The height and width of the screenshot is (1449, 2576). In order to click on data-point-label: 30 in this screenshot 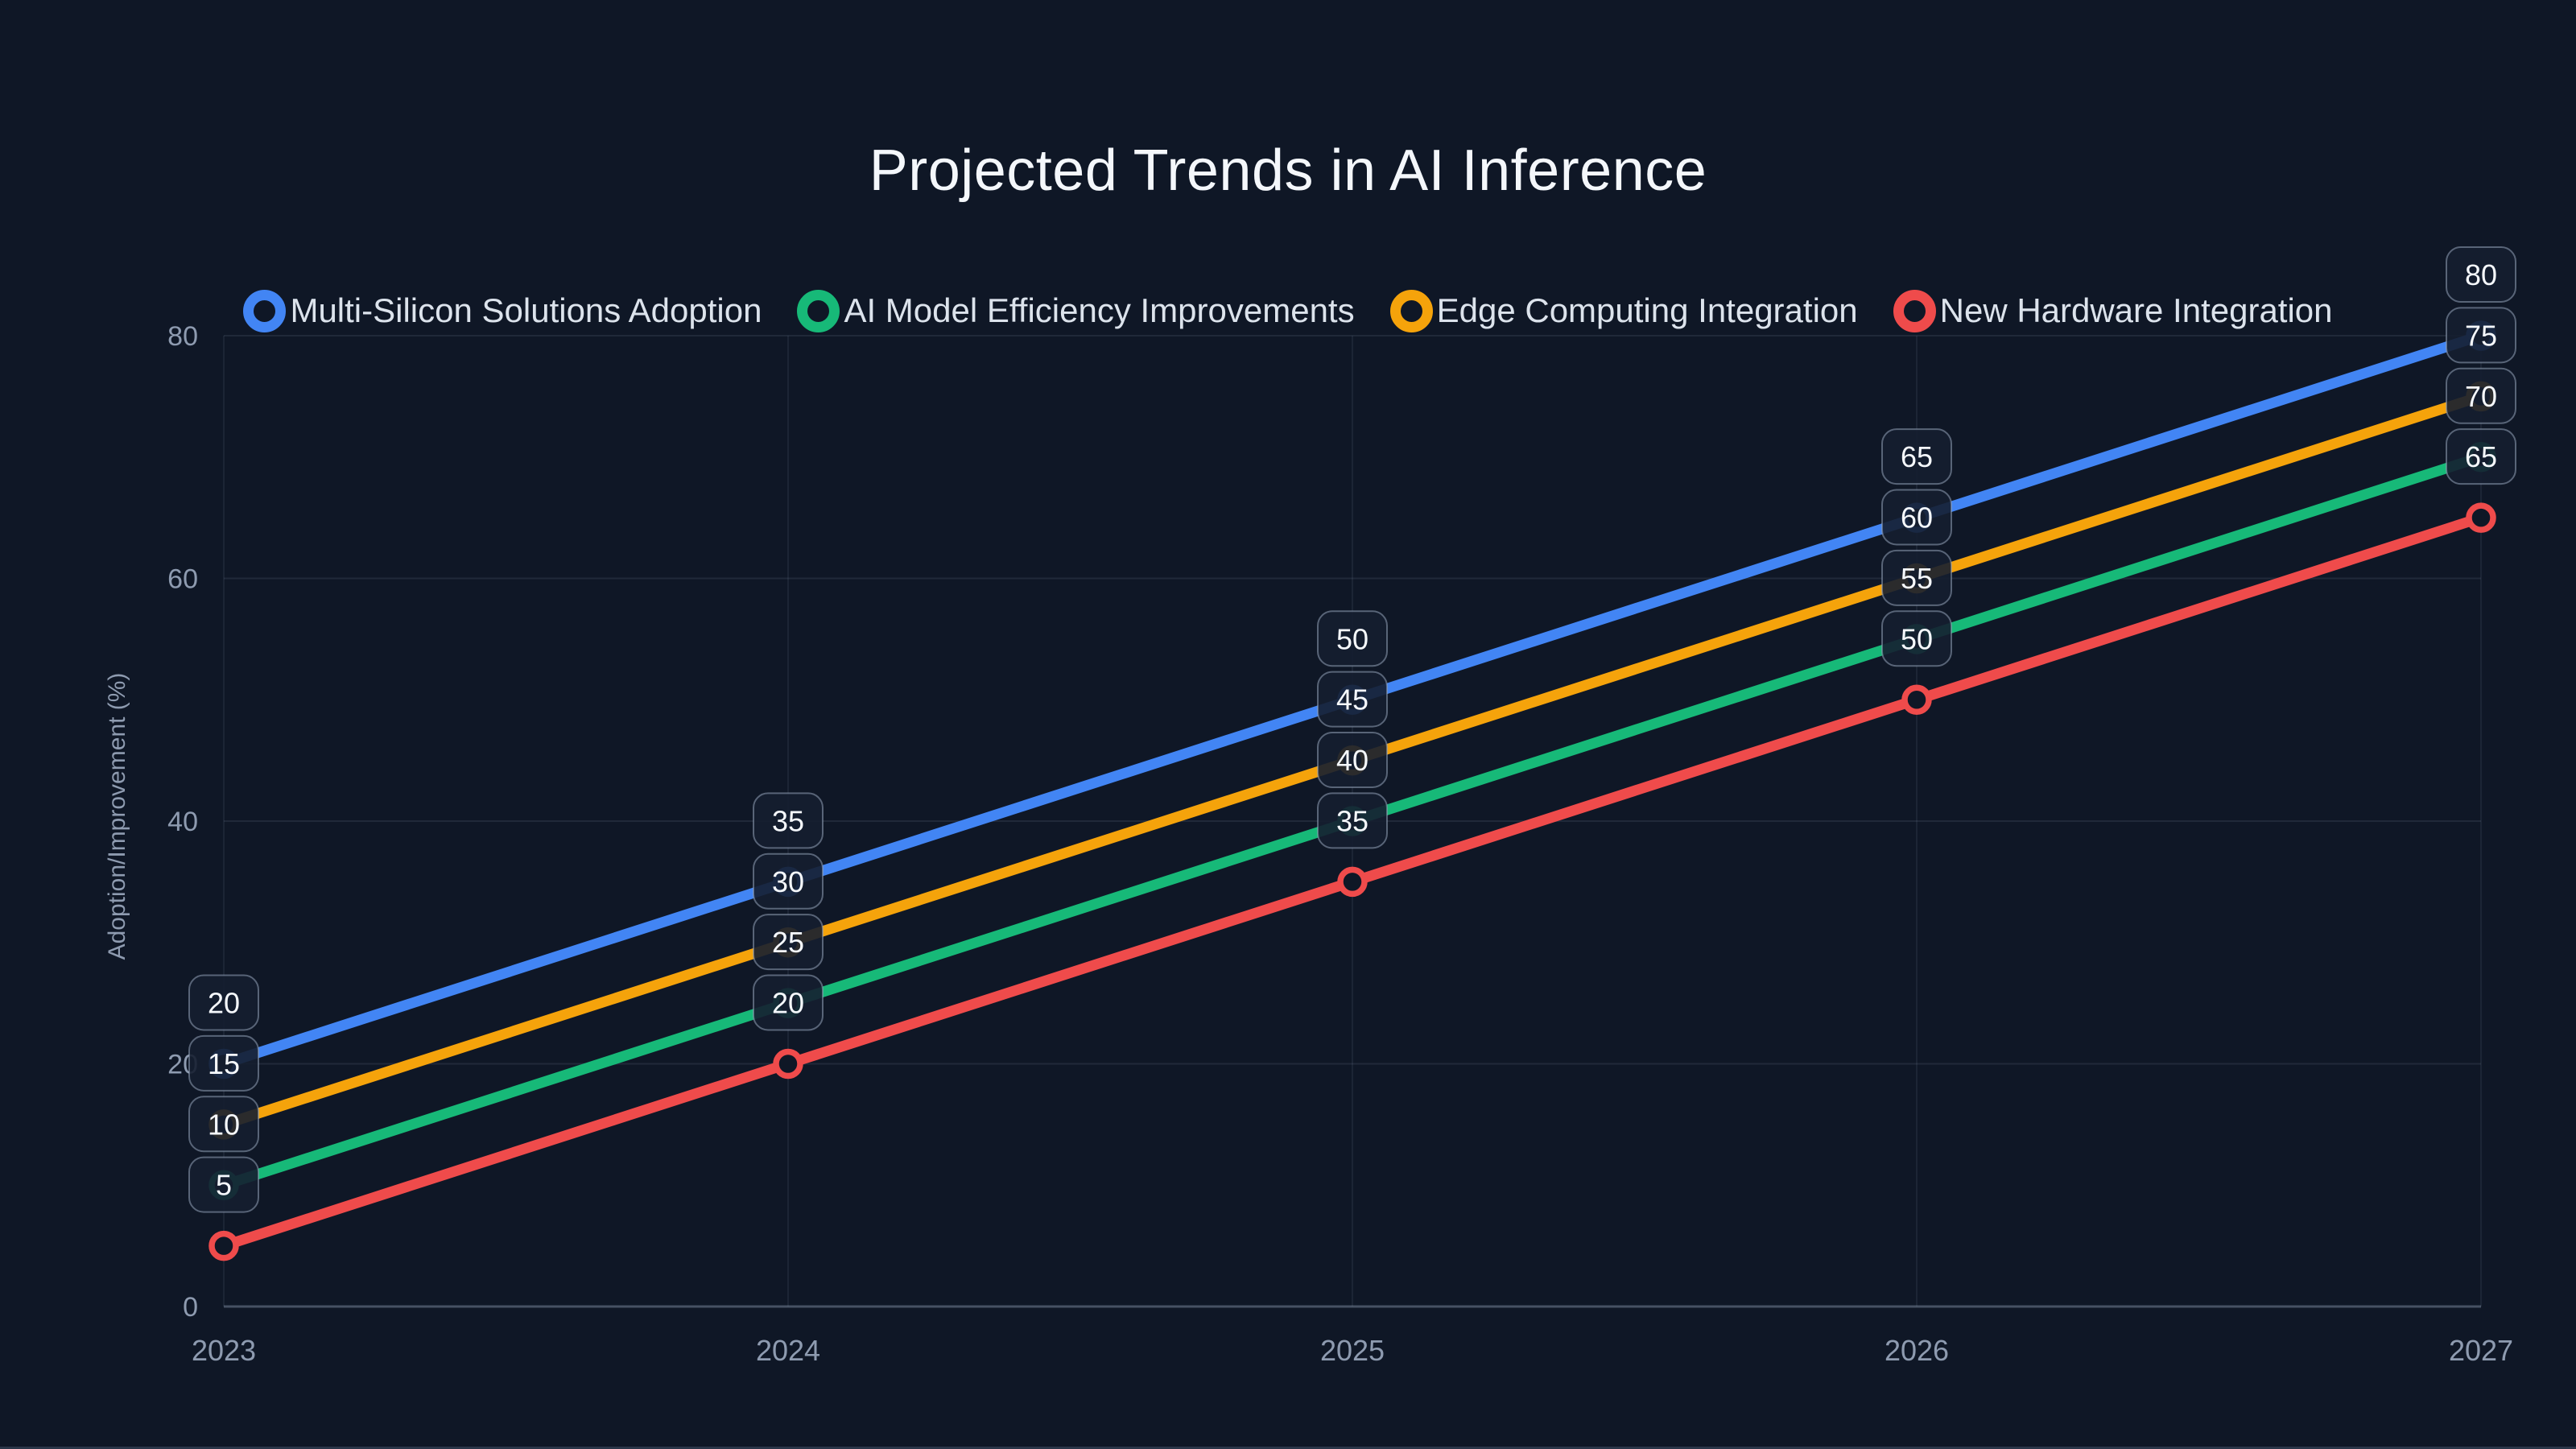, I will do `click(788, 882)`.